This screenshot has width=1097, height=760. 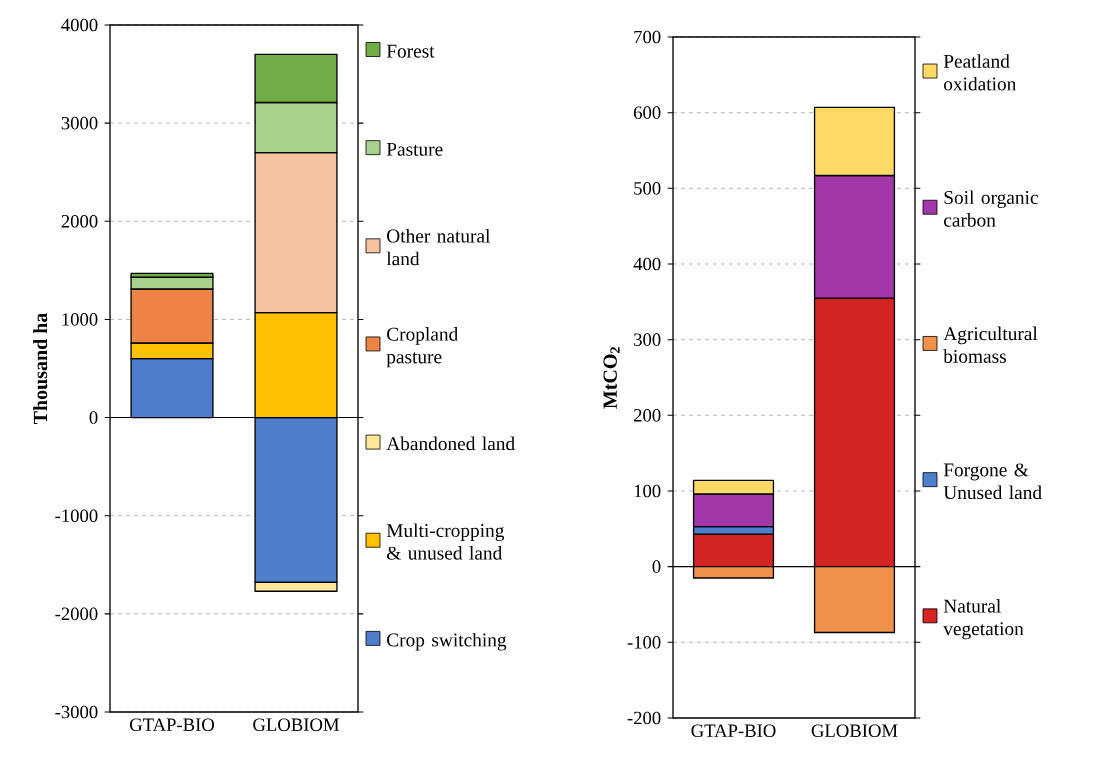 I want to click on legend-label: Cropland pasture, so click(x=422, y=347).